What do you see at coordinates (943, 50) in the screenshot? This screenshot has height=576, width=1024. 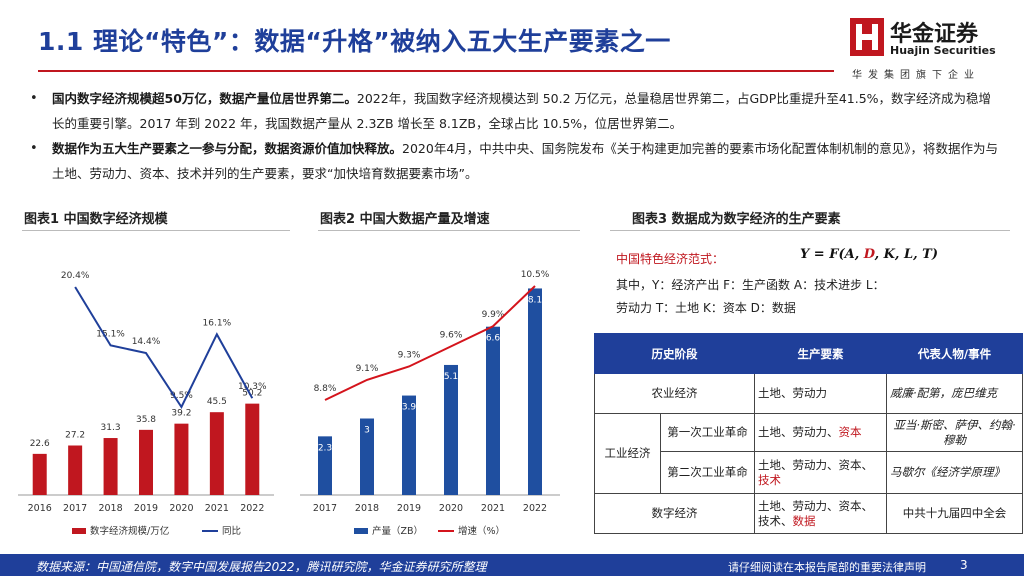 I see `logo-english-name: Huajin Securities` at bounding box center [943, 50].